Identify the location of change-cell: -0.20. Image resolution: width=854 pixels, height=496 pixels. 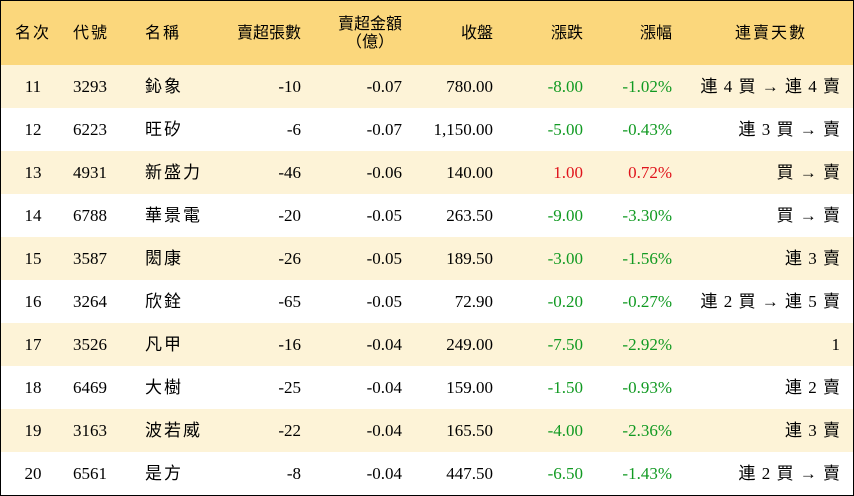
(565, 301).